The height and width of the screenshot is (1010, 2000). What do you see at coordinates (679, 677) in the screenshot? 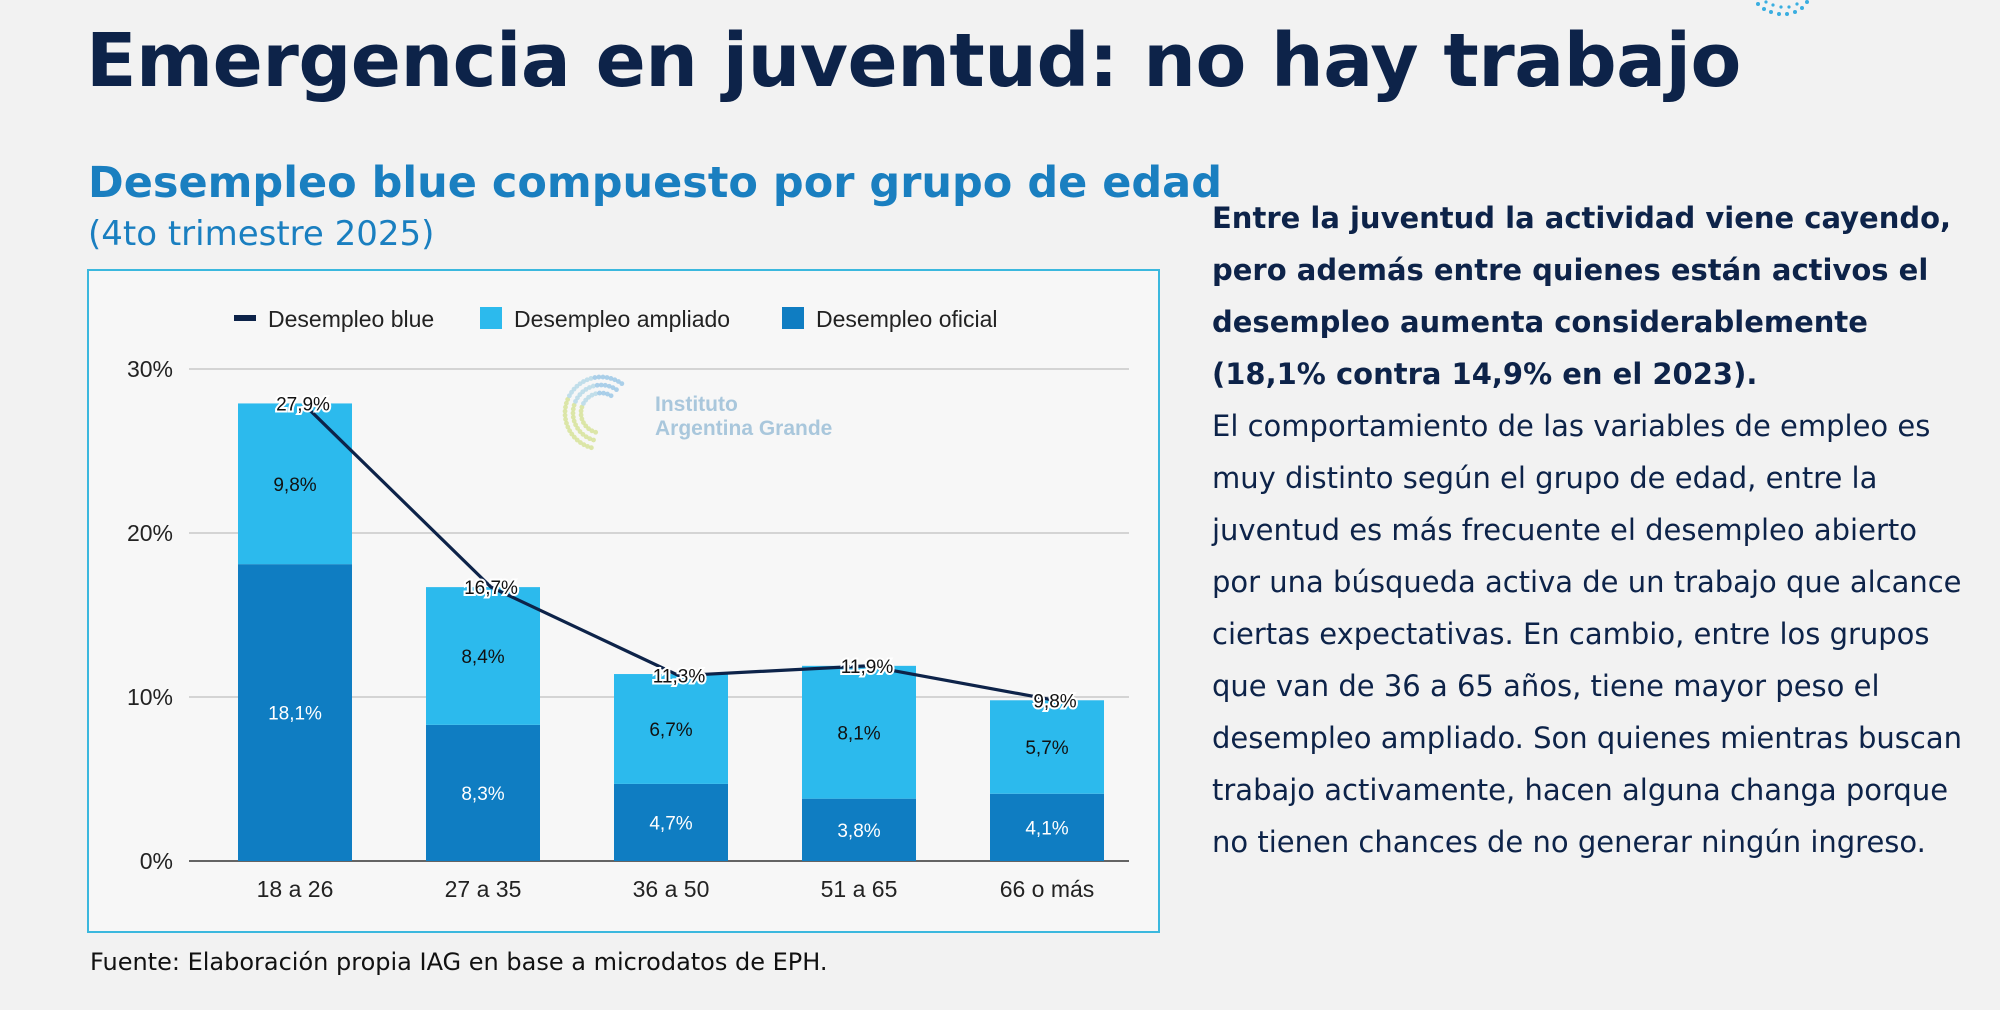
I see `line-label-2: 11,3%` at bounding box center [679, 677].